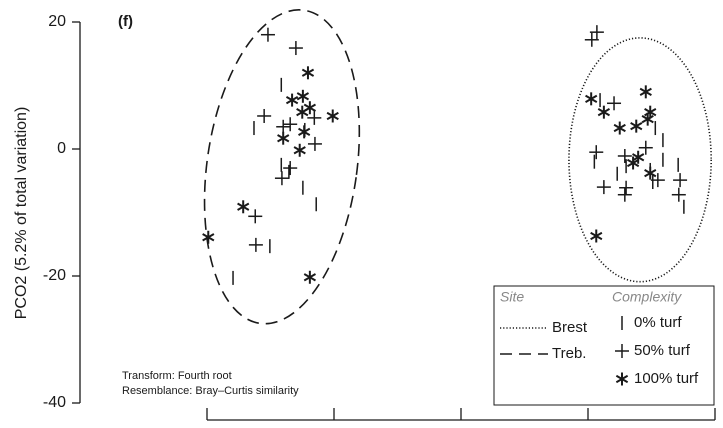 The width and height of the screenshot is (723, 428). Describe the element at coordinates (658, 322) in the screenshot. I see `legend-label: 0% turf` at that location.